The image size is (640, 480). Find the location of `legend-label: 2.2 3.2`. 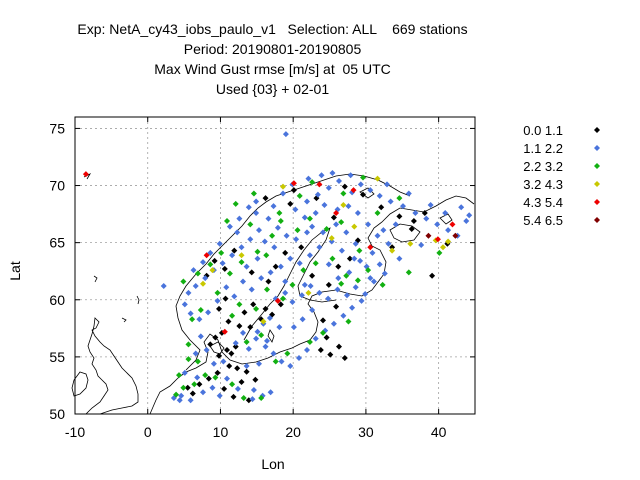

legend-label: 2.2 3.2 is located at coordinates (543, 166).